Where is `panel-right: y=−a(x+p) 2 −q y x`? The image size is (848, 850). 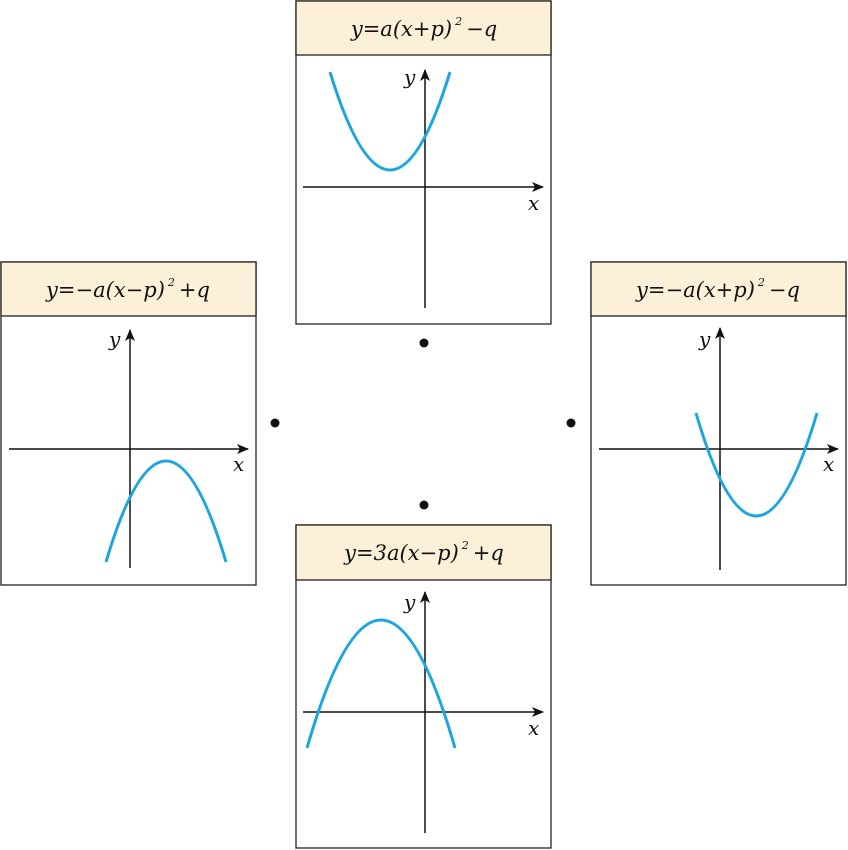 panel-right: y=−a(x+p) 2 −q y x is located at coordinates (718, 423).